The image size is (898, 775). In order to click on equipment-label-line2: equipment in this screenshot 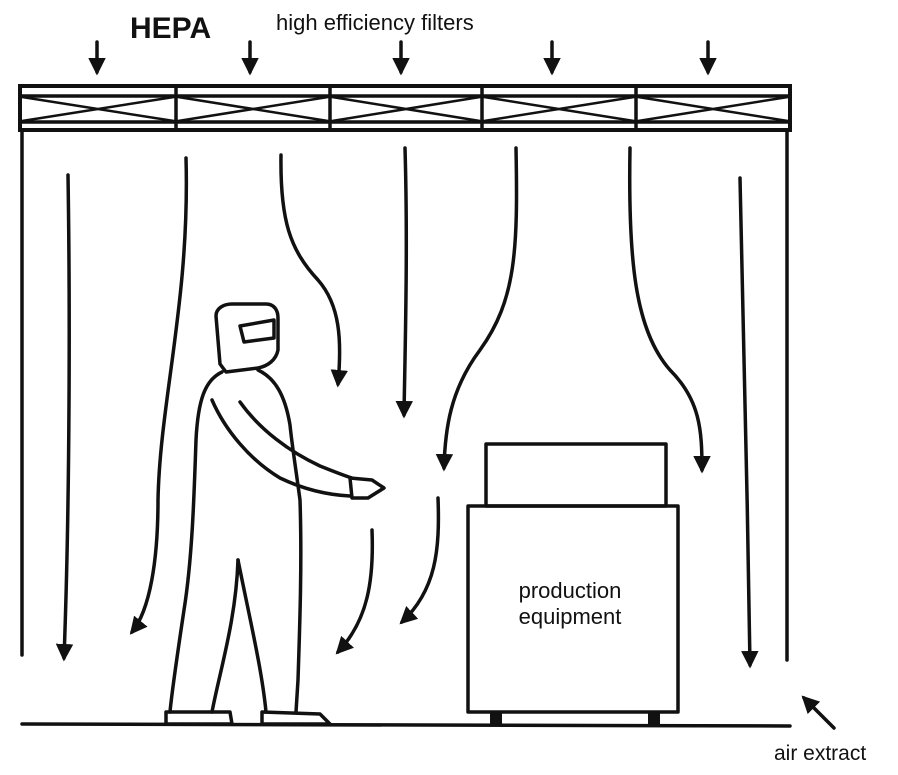, I will do `click(570, 616)`.